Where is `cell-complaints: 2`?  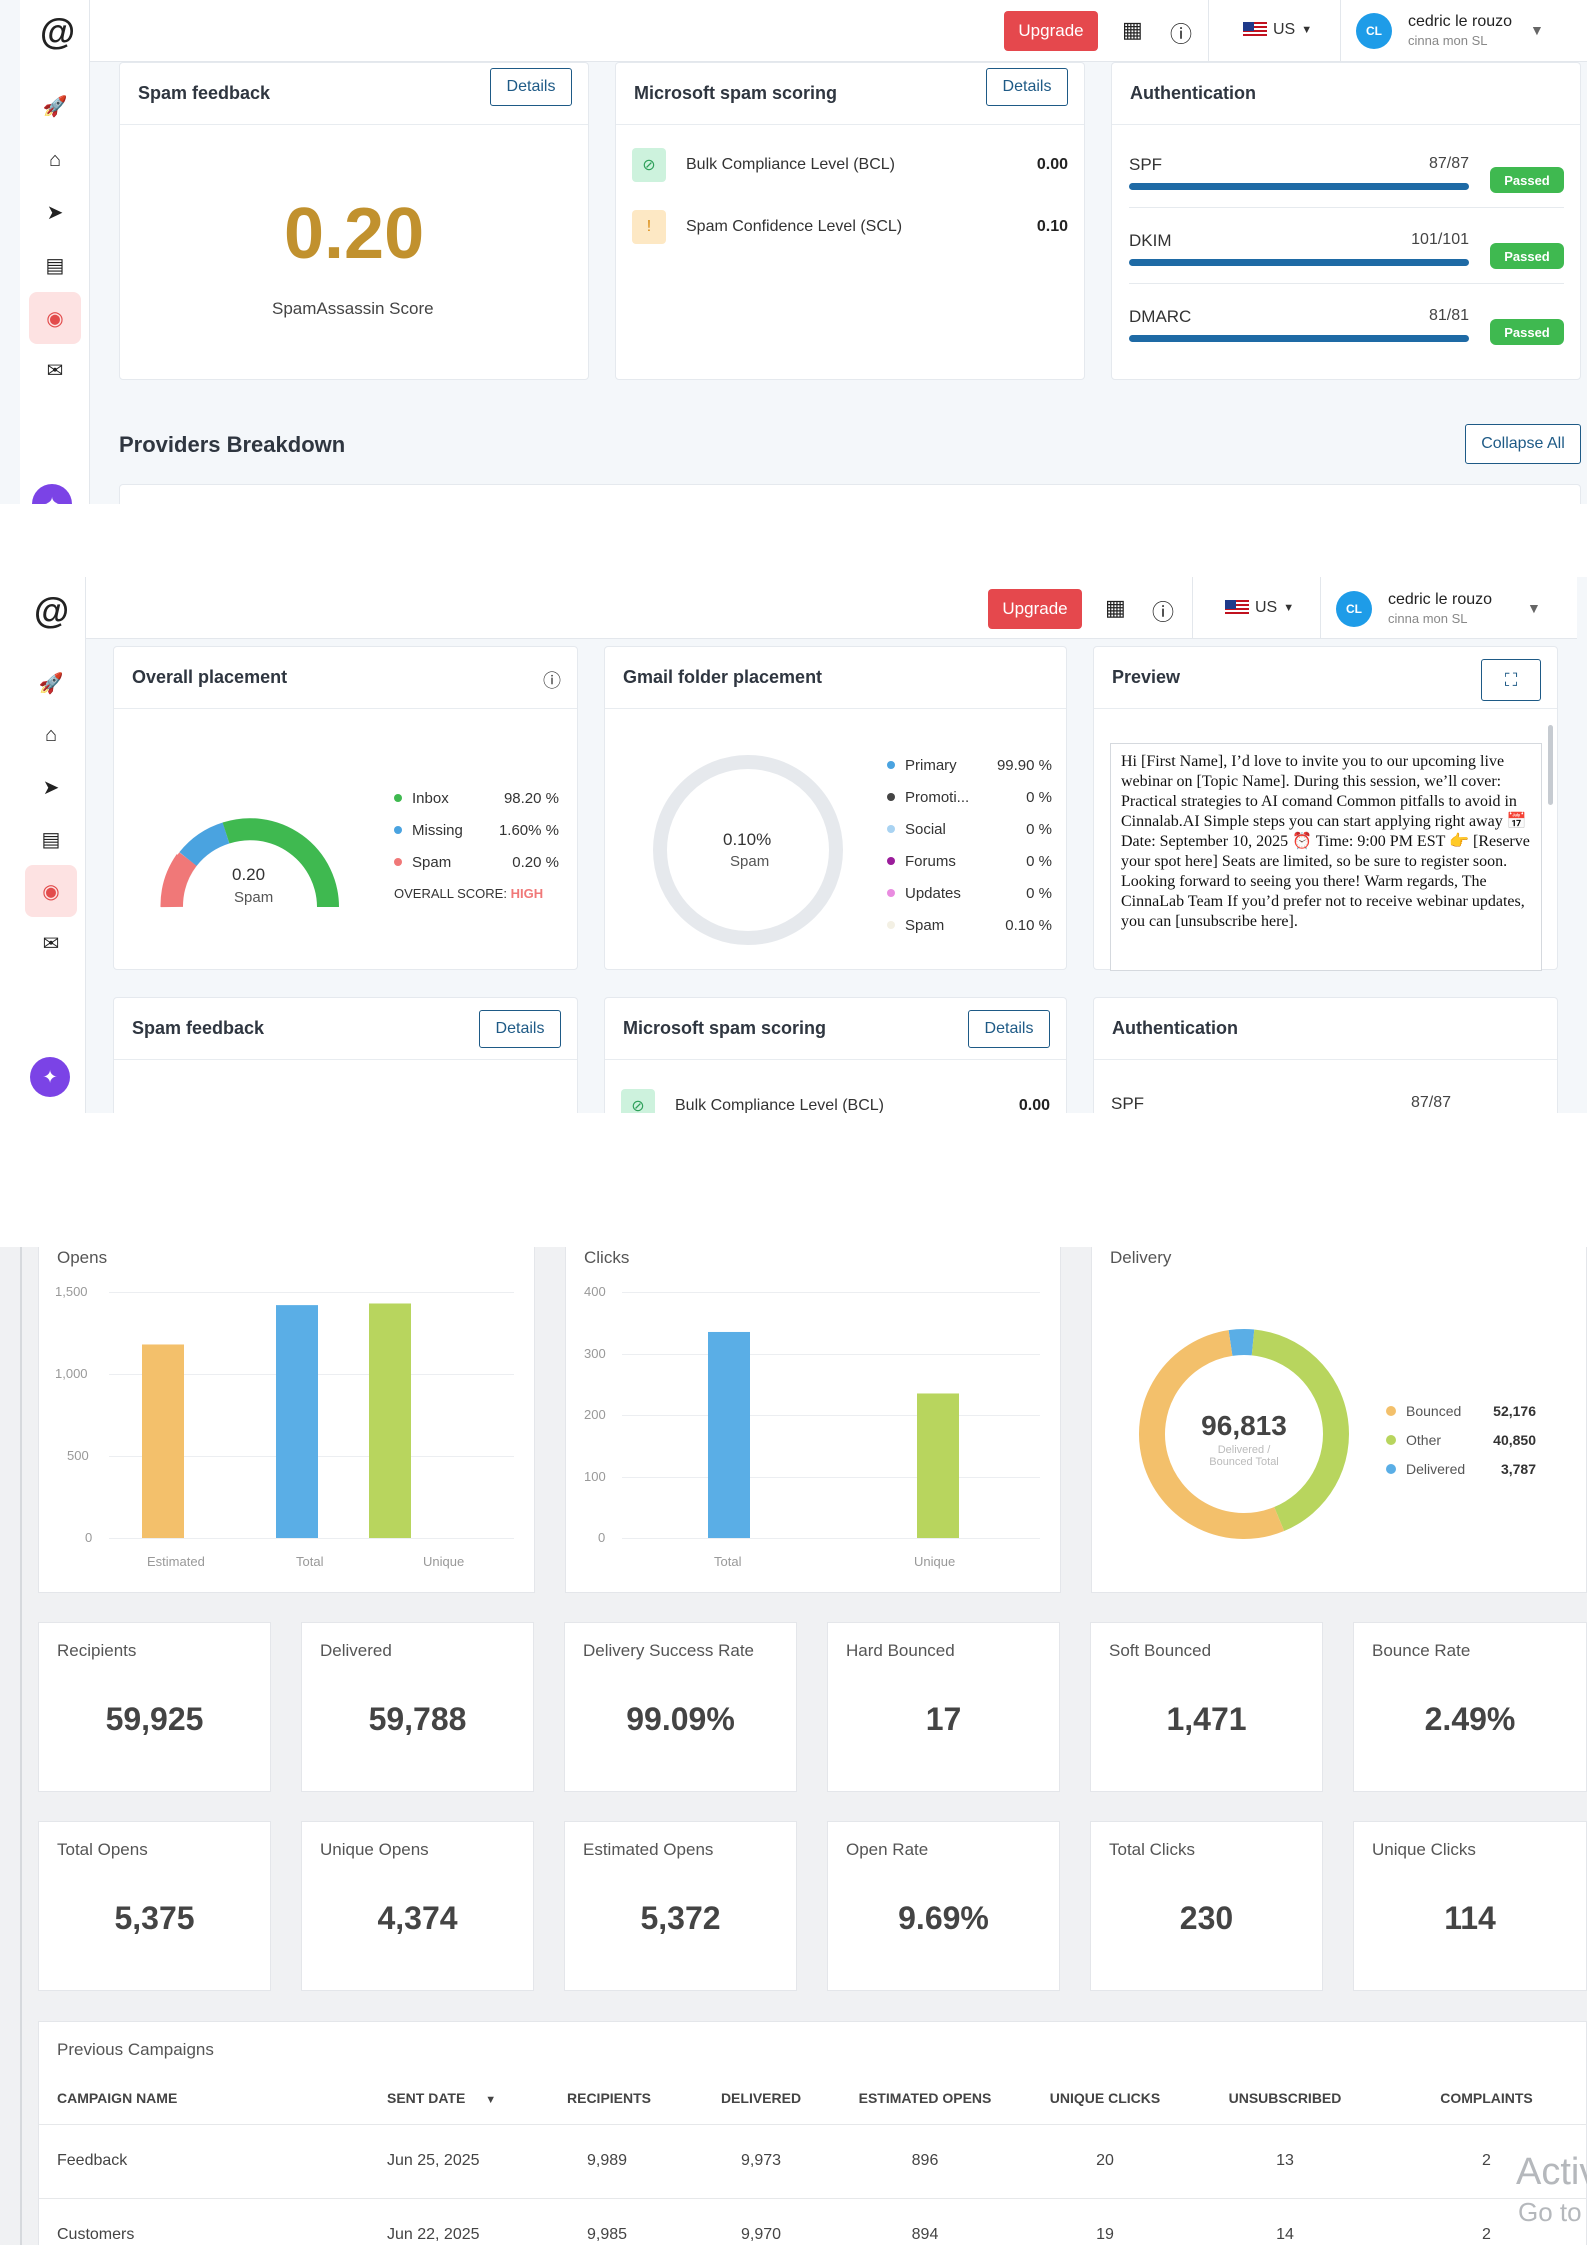
cell-complaints: 2 is located at coordinates (1486, 2221).